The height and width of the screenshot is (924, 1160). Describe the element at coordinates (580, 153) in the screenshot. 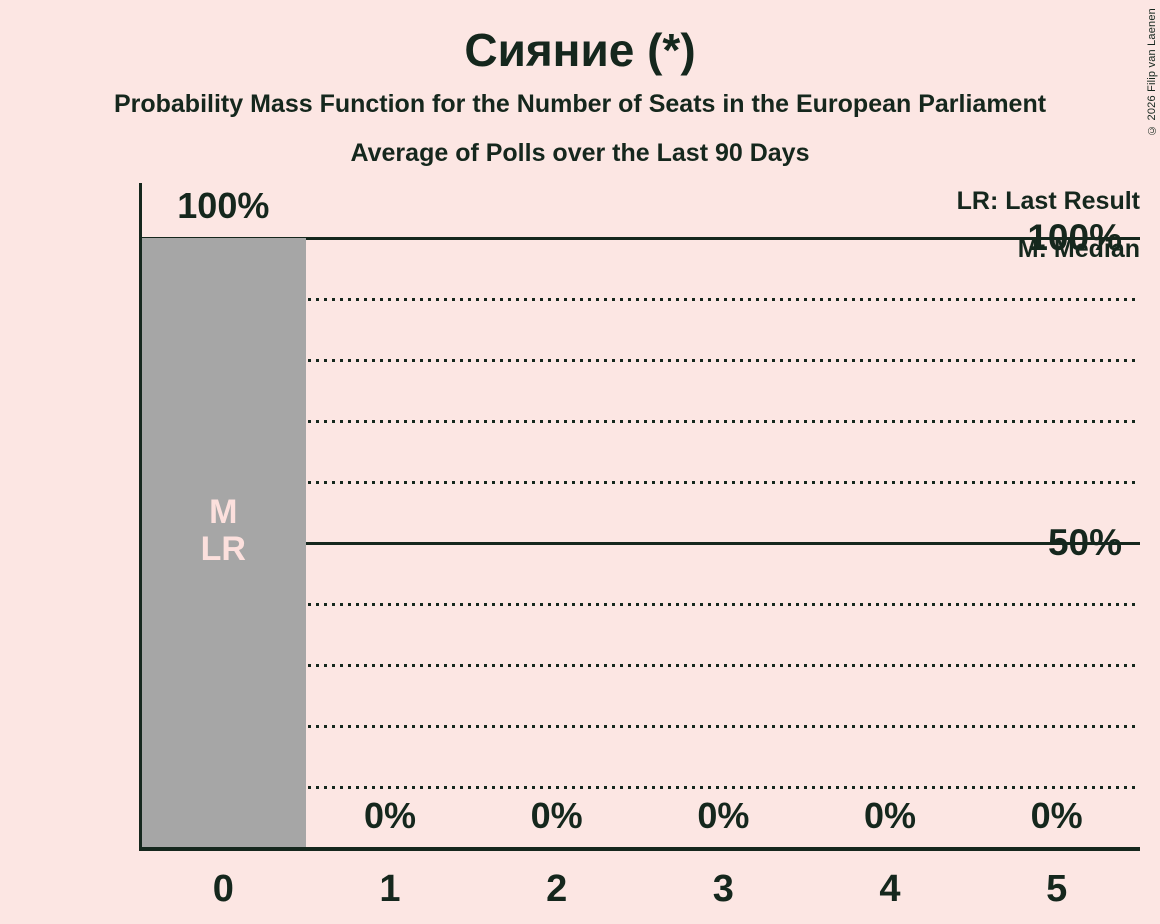

I see `chart-subtitle-period: Average of Polls over the Last 90 Days` at that location.